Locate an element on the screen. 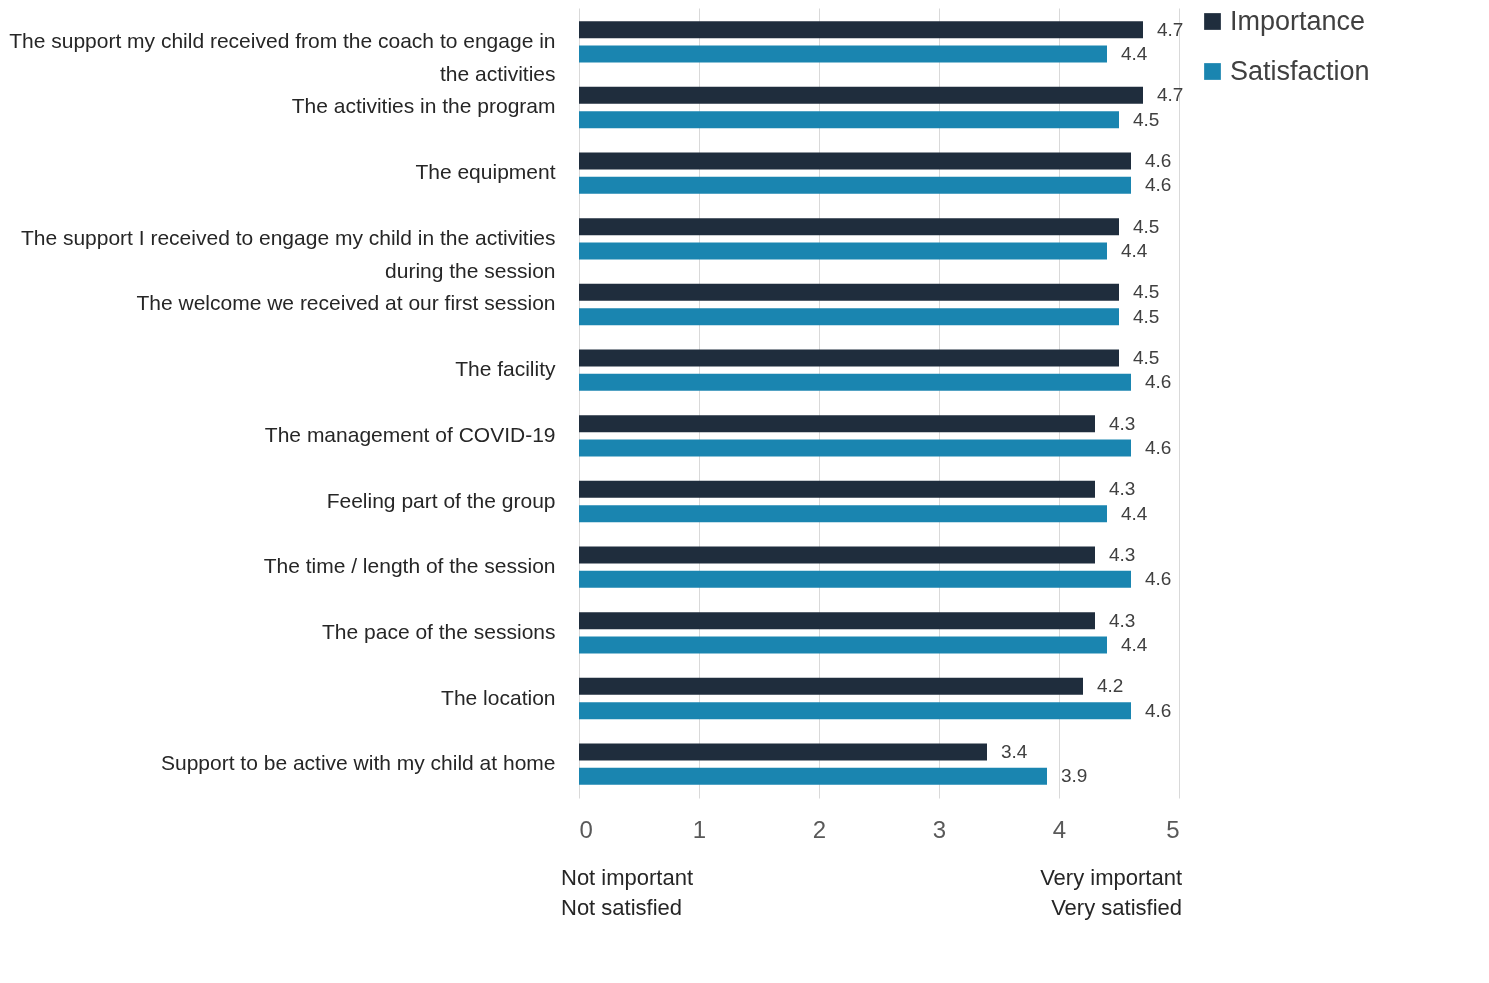  y-tick-label: The pace of the sessions is located at coordinates (439, 631).